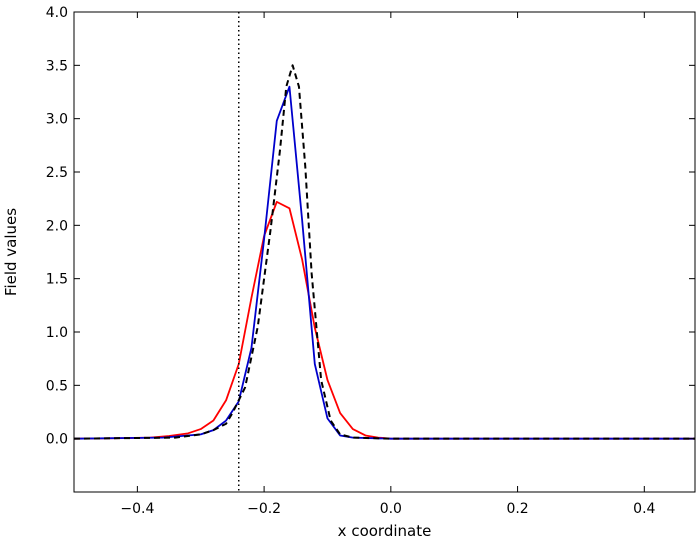  Describe the element at coordinates (57, 120) in the screenshot. I see `y-tick-label: 3.0` at that location.